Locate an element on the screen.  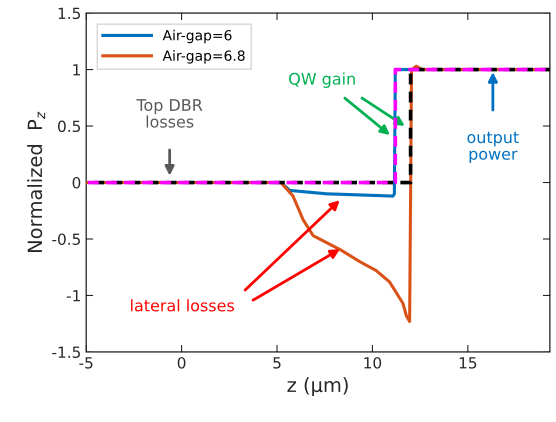
y-tick-label: 0.5 is located at coordinates (69, 126).